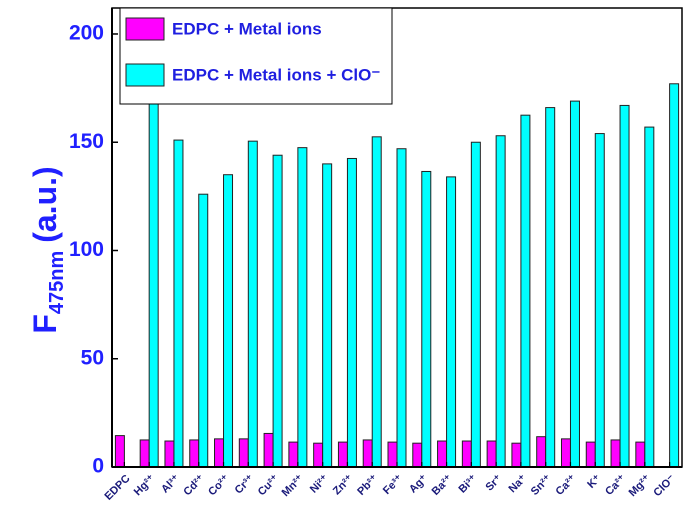 The height and width of the screenshot is (511, 685). Describe the element at coordinates (269, 486) in the screenshot. I see `x-tick-label: Cu²⁺` at that location.